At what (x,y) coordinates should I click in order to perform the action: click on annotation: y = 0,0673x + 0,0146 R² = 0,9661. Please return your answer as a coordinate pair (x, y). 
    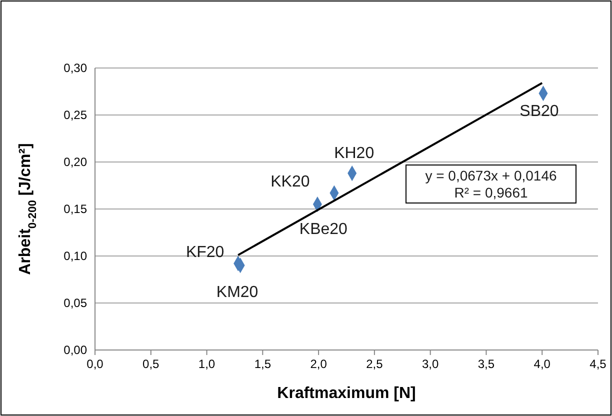
    Looking at the image, I should click on (491, 183).